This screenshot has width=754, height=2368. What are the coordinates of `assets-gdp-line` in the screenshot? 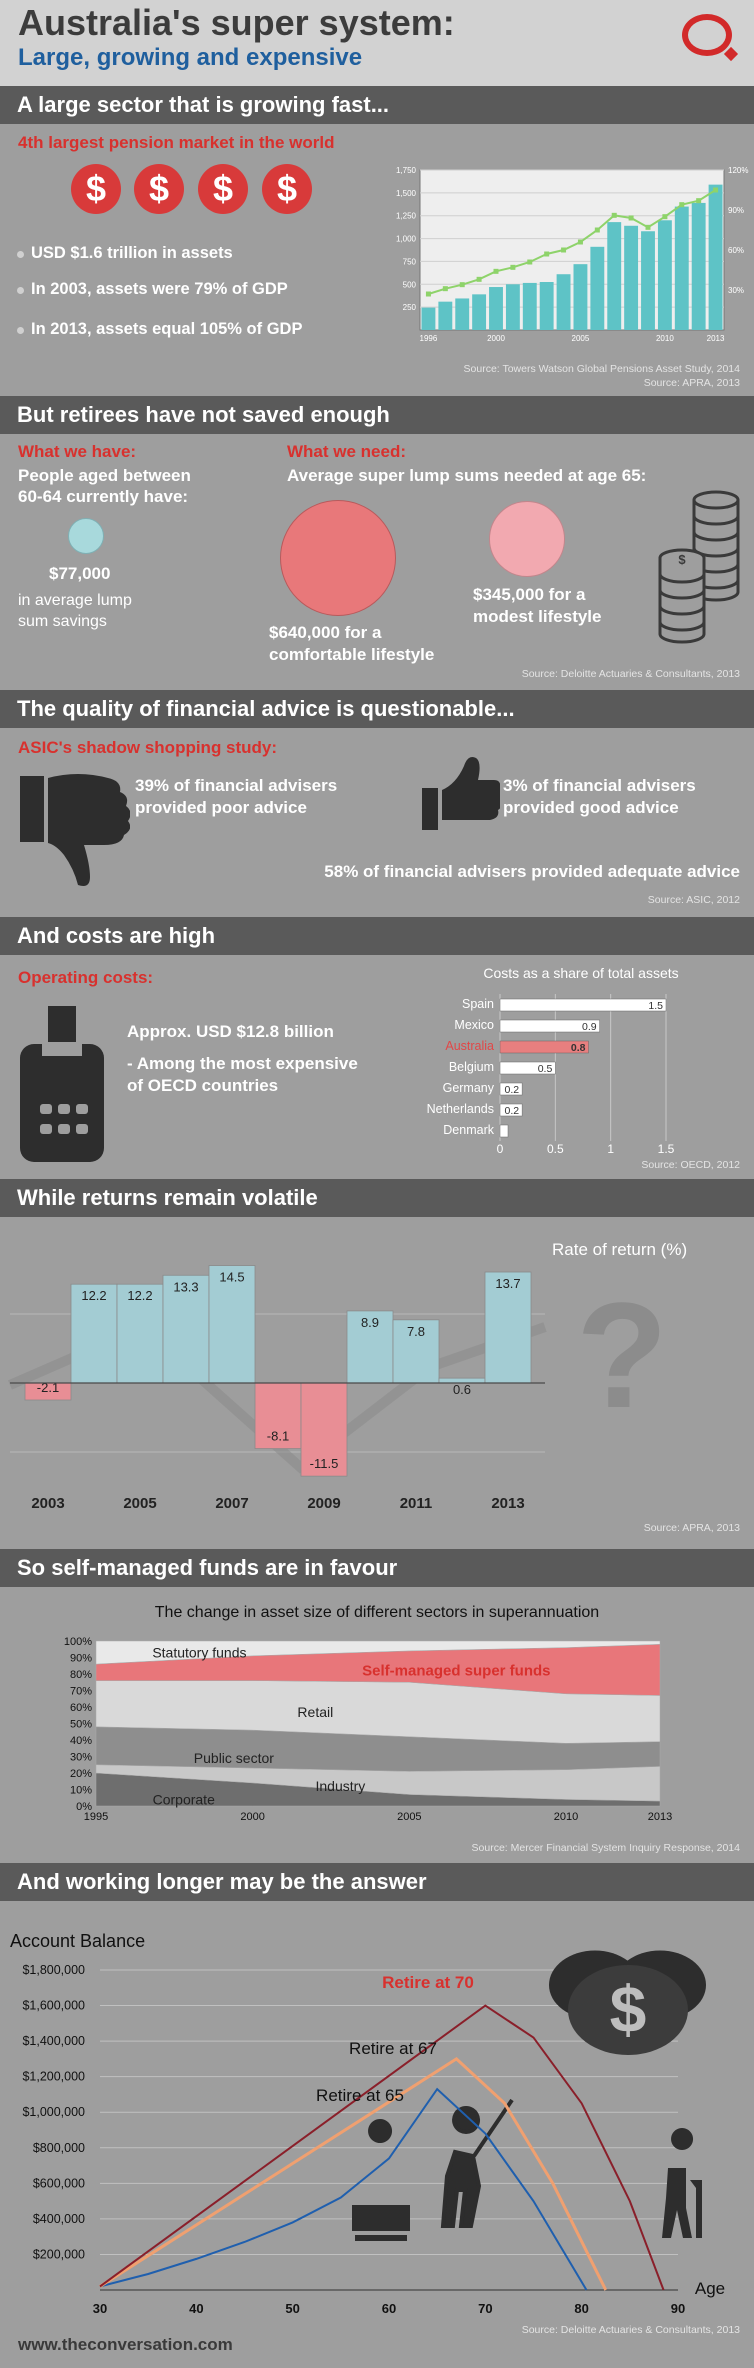 It's located at (572, 242).